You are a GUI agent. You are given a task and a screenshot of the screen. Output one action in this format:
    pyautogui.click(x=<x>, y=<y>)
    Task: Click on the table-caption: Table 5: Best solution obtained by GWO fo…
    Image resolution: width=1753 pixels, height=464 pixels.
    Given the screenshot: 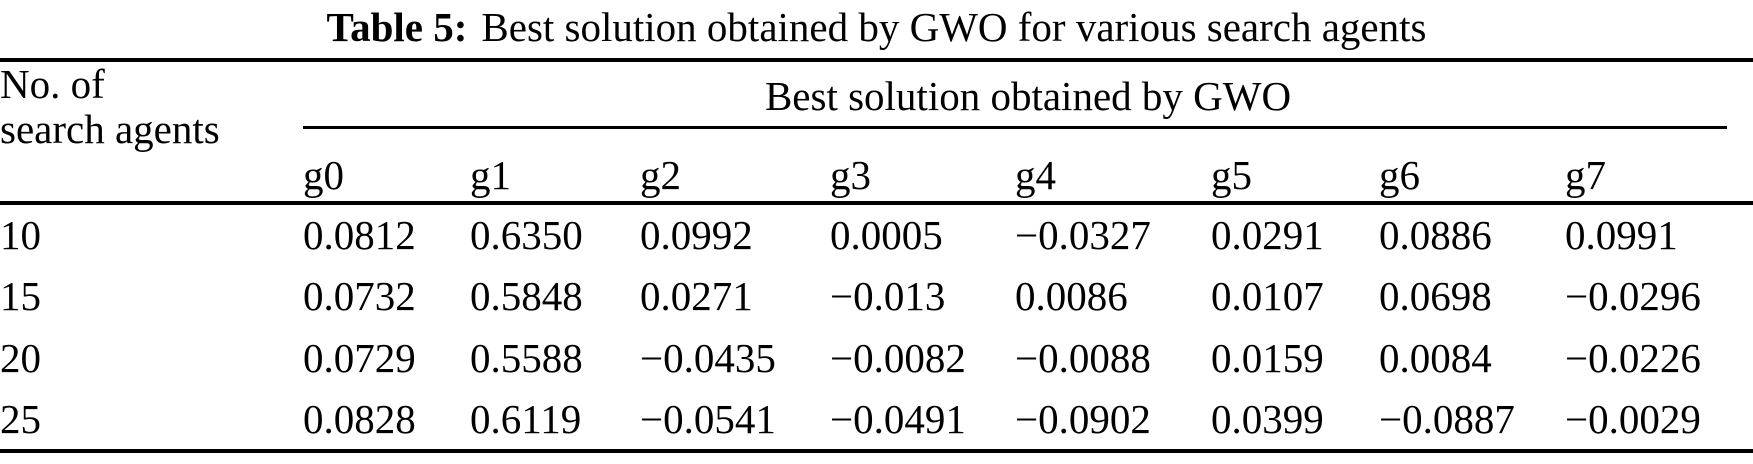 What is the action you would take?
    pyautogui.click(x=876, y=29)
    